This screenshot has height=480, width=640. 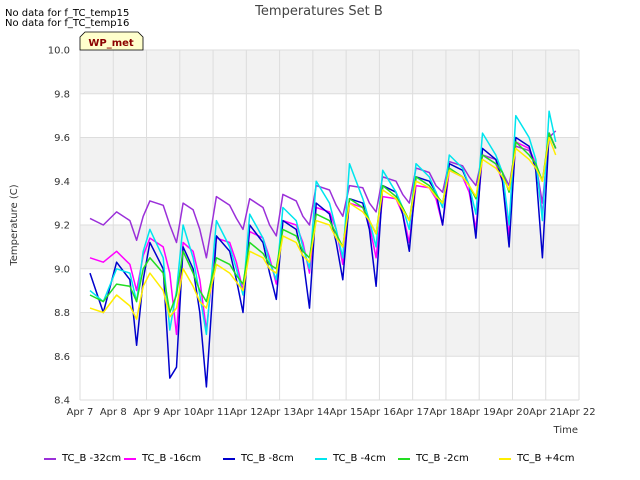 I want to click on y-tick-label: 9.8, so click(x=62, y=94).